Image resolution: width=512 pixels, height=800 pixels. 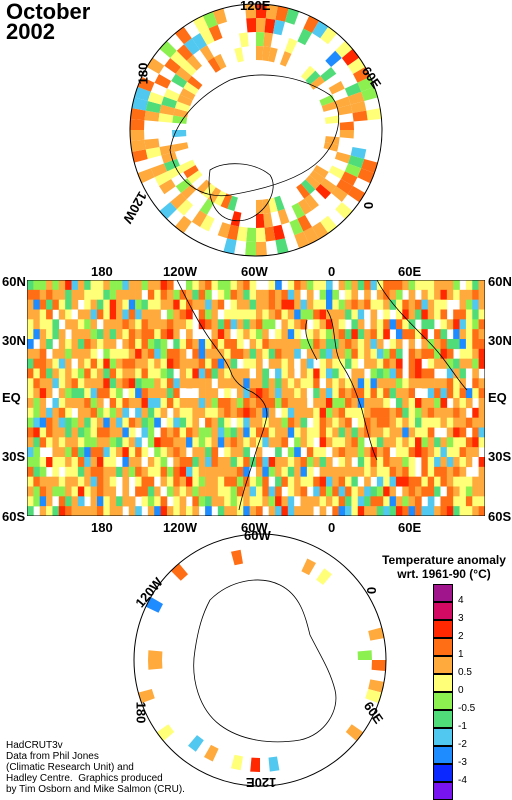 What do you see at coordinates (465, 672) in the screenshot?
I see `legend-label: 0.5` at bounding box center [465, 672].